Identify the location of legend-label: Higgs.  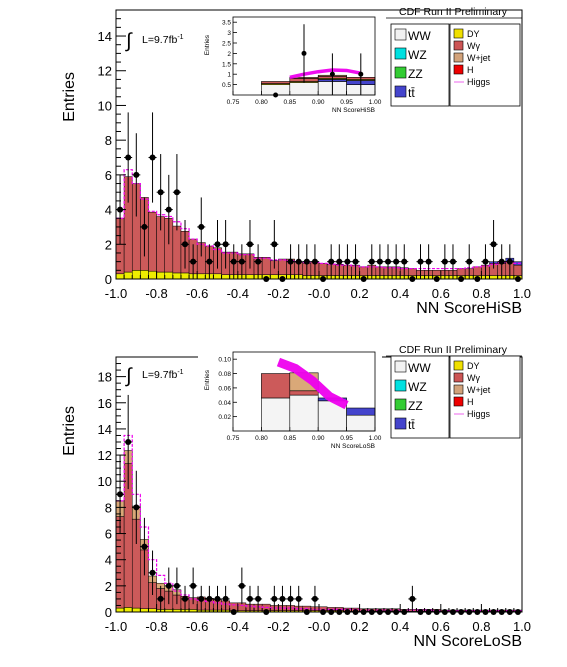
(479, 414).